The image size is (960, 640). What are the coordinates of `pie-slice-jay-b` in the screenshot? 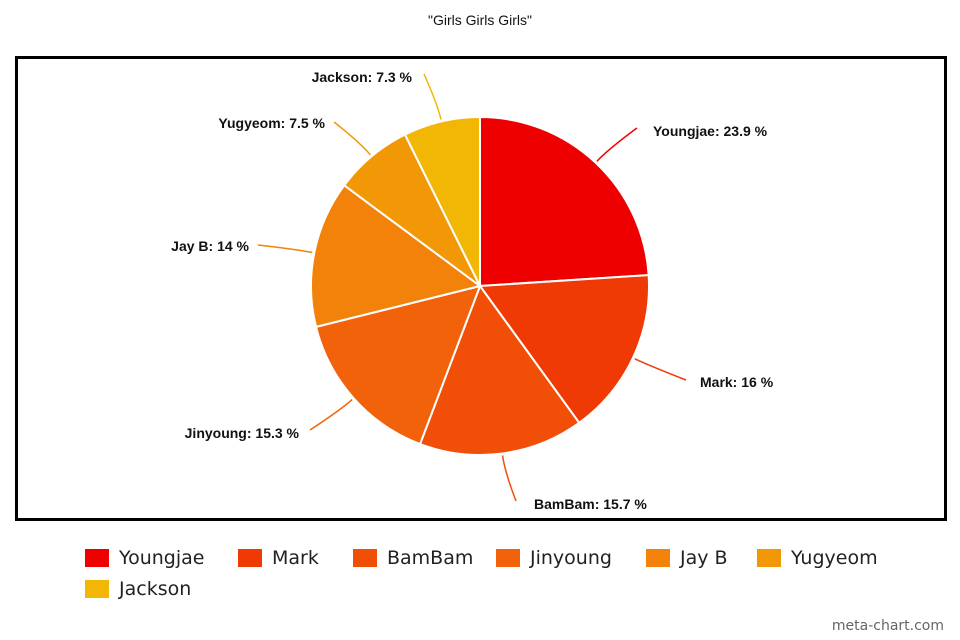 It's located at (396, 256).